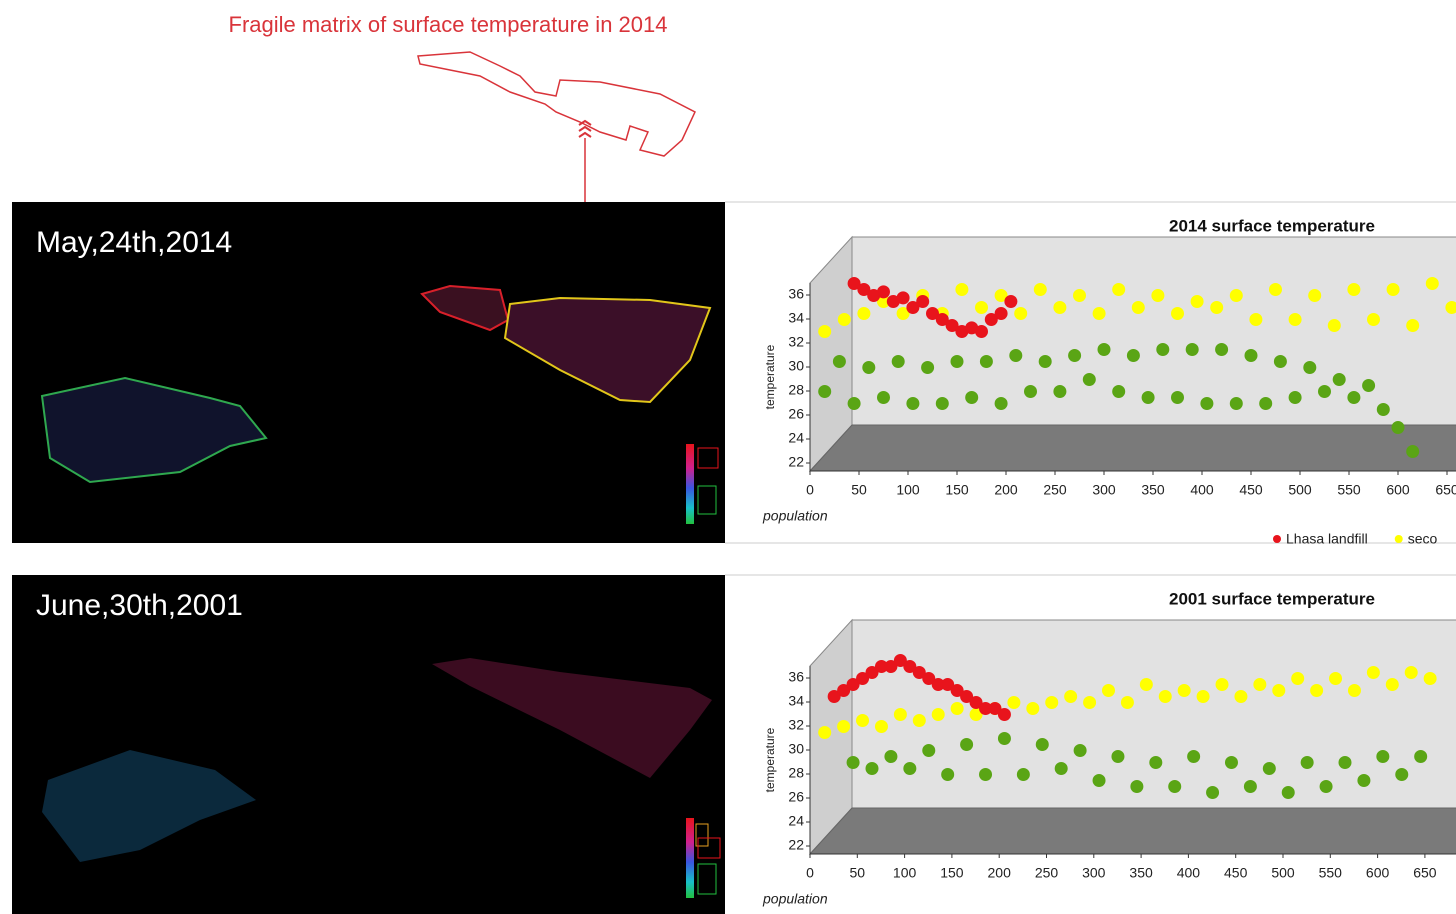 Image resolution: width=1456 pixels, height=914 pixels. What do you see at coordinates (796, 701) in the screenshot?
I see `y-tick-label: 34` at bounding box center [796, 701].